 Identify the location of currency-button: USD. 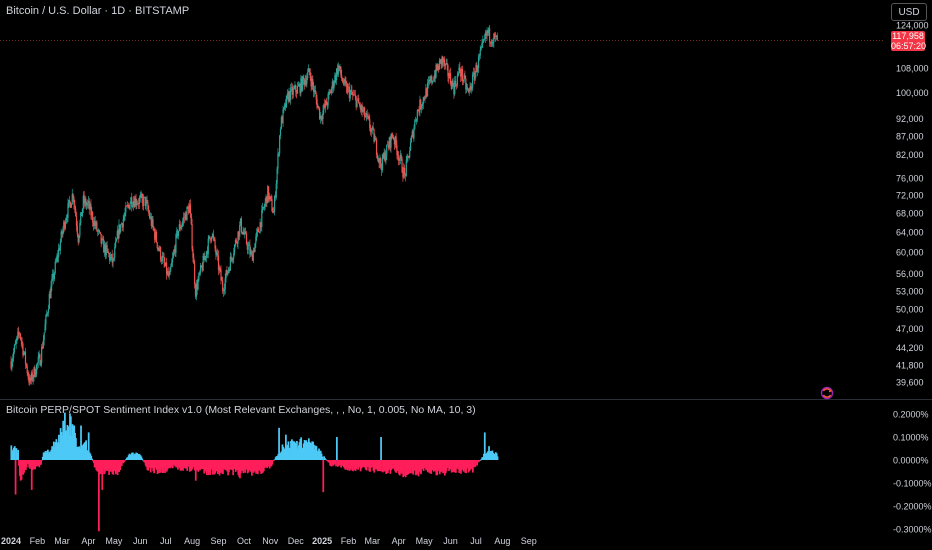
(909, 12).